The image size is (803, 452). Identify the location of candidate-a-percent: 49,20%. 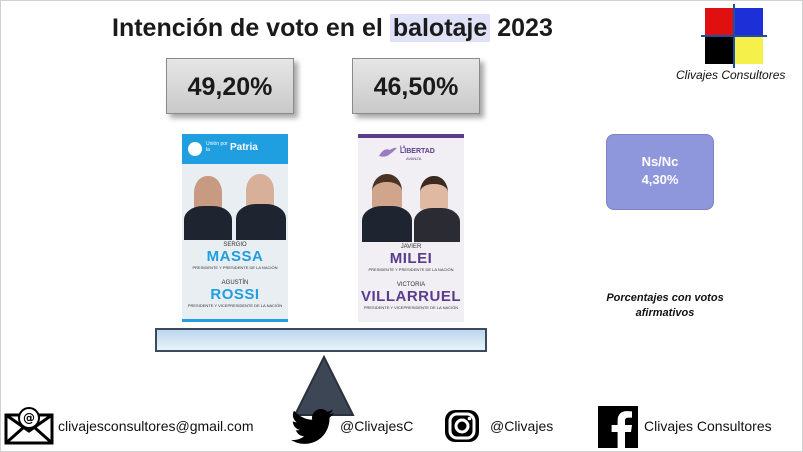
(230, 86).